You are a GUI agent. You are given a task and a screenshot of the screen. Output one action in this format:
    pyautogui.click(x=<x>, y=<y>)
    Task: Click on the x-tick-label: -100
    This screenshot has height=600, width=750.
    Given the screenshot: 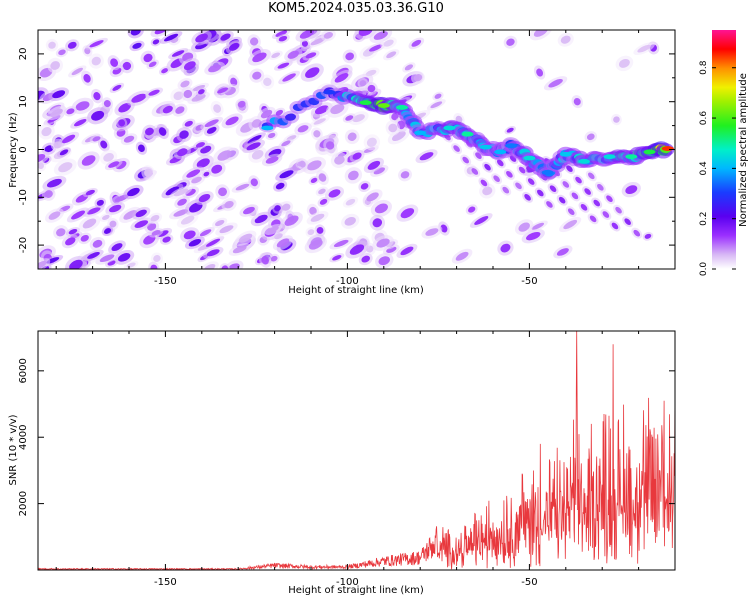 What is the action you would take?
    pyautogui.click(x=347, y=281)
    